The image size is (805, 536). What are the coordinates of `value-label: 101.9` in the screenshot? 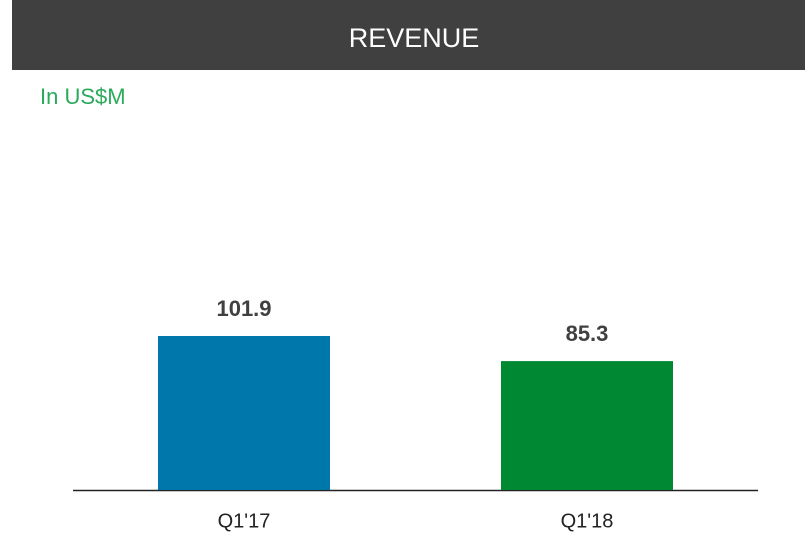 It's located at (243, 308).